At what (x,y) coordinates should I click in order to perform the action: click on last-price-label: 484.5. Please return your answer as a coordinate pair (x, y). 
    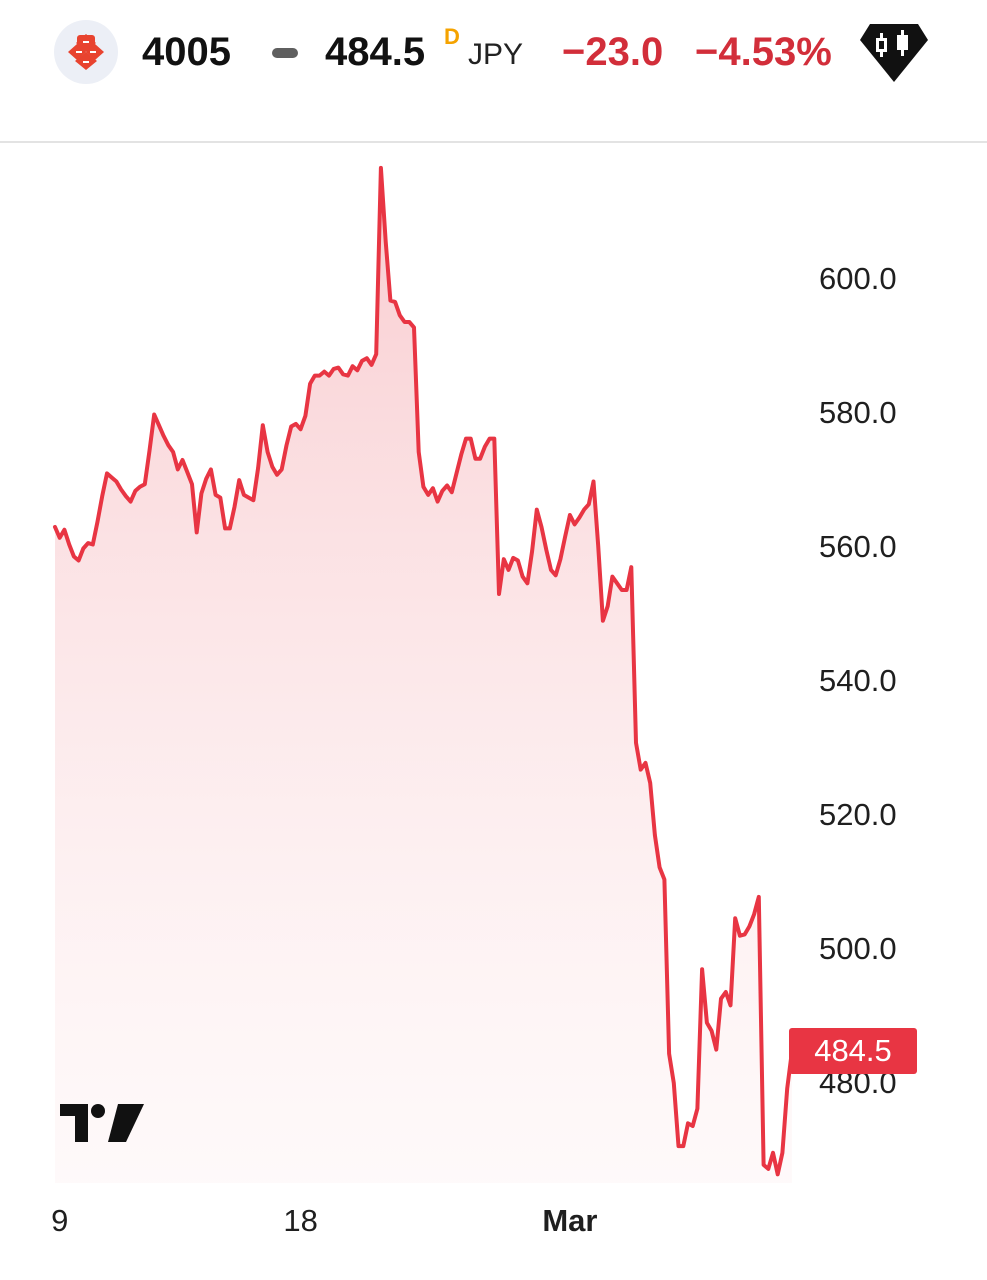
    Looking at the image, I should click on (853, 1051).